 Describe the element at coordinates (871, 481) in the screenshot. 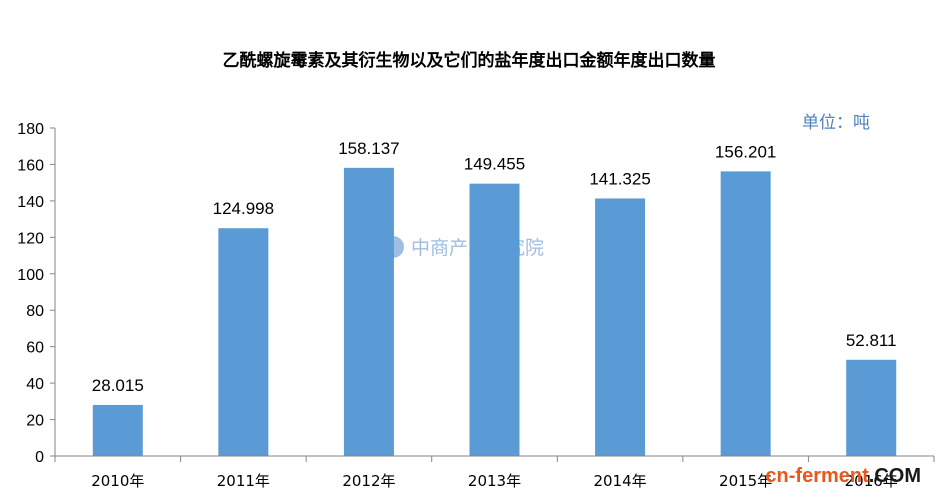

I see `x-category-label: 2016年` at that location.